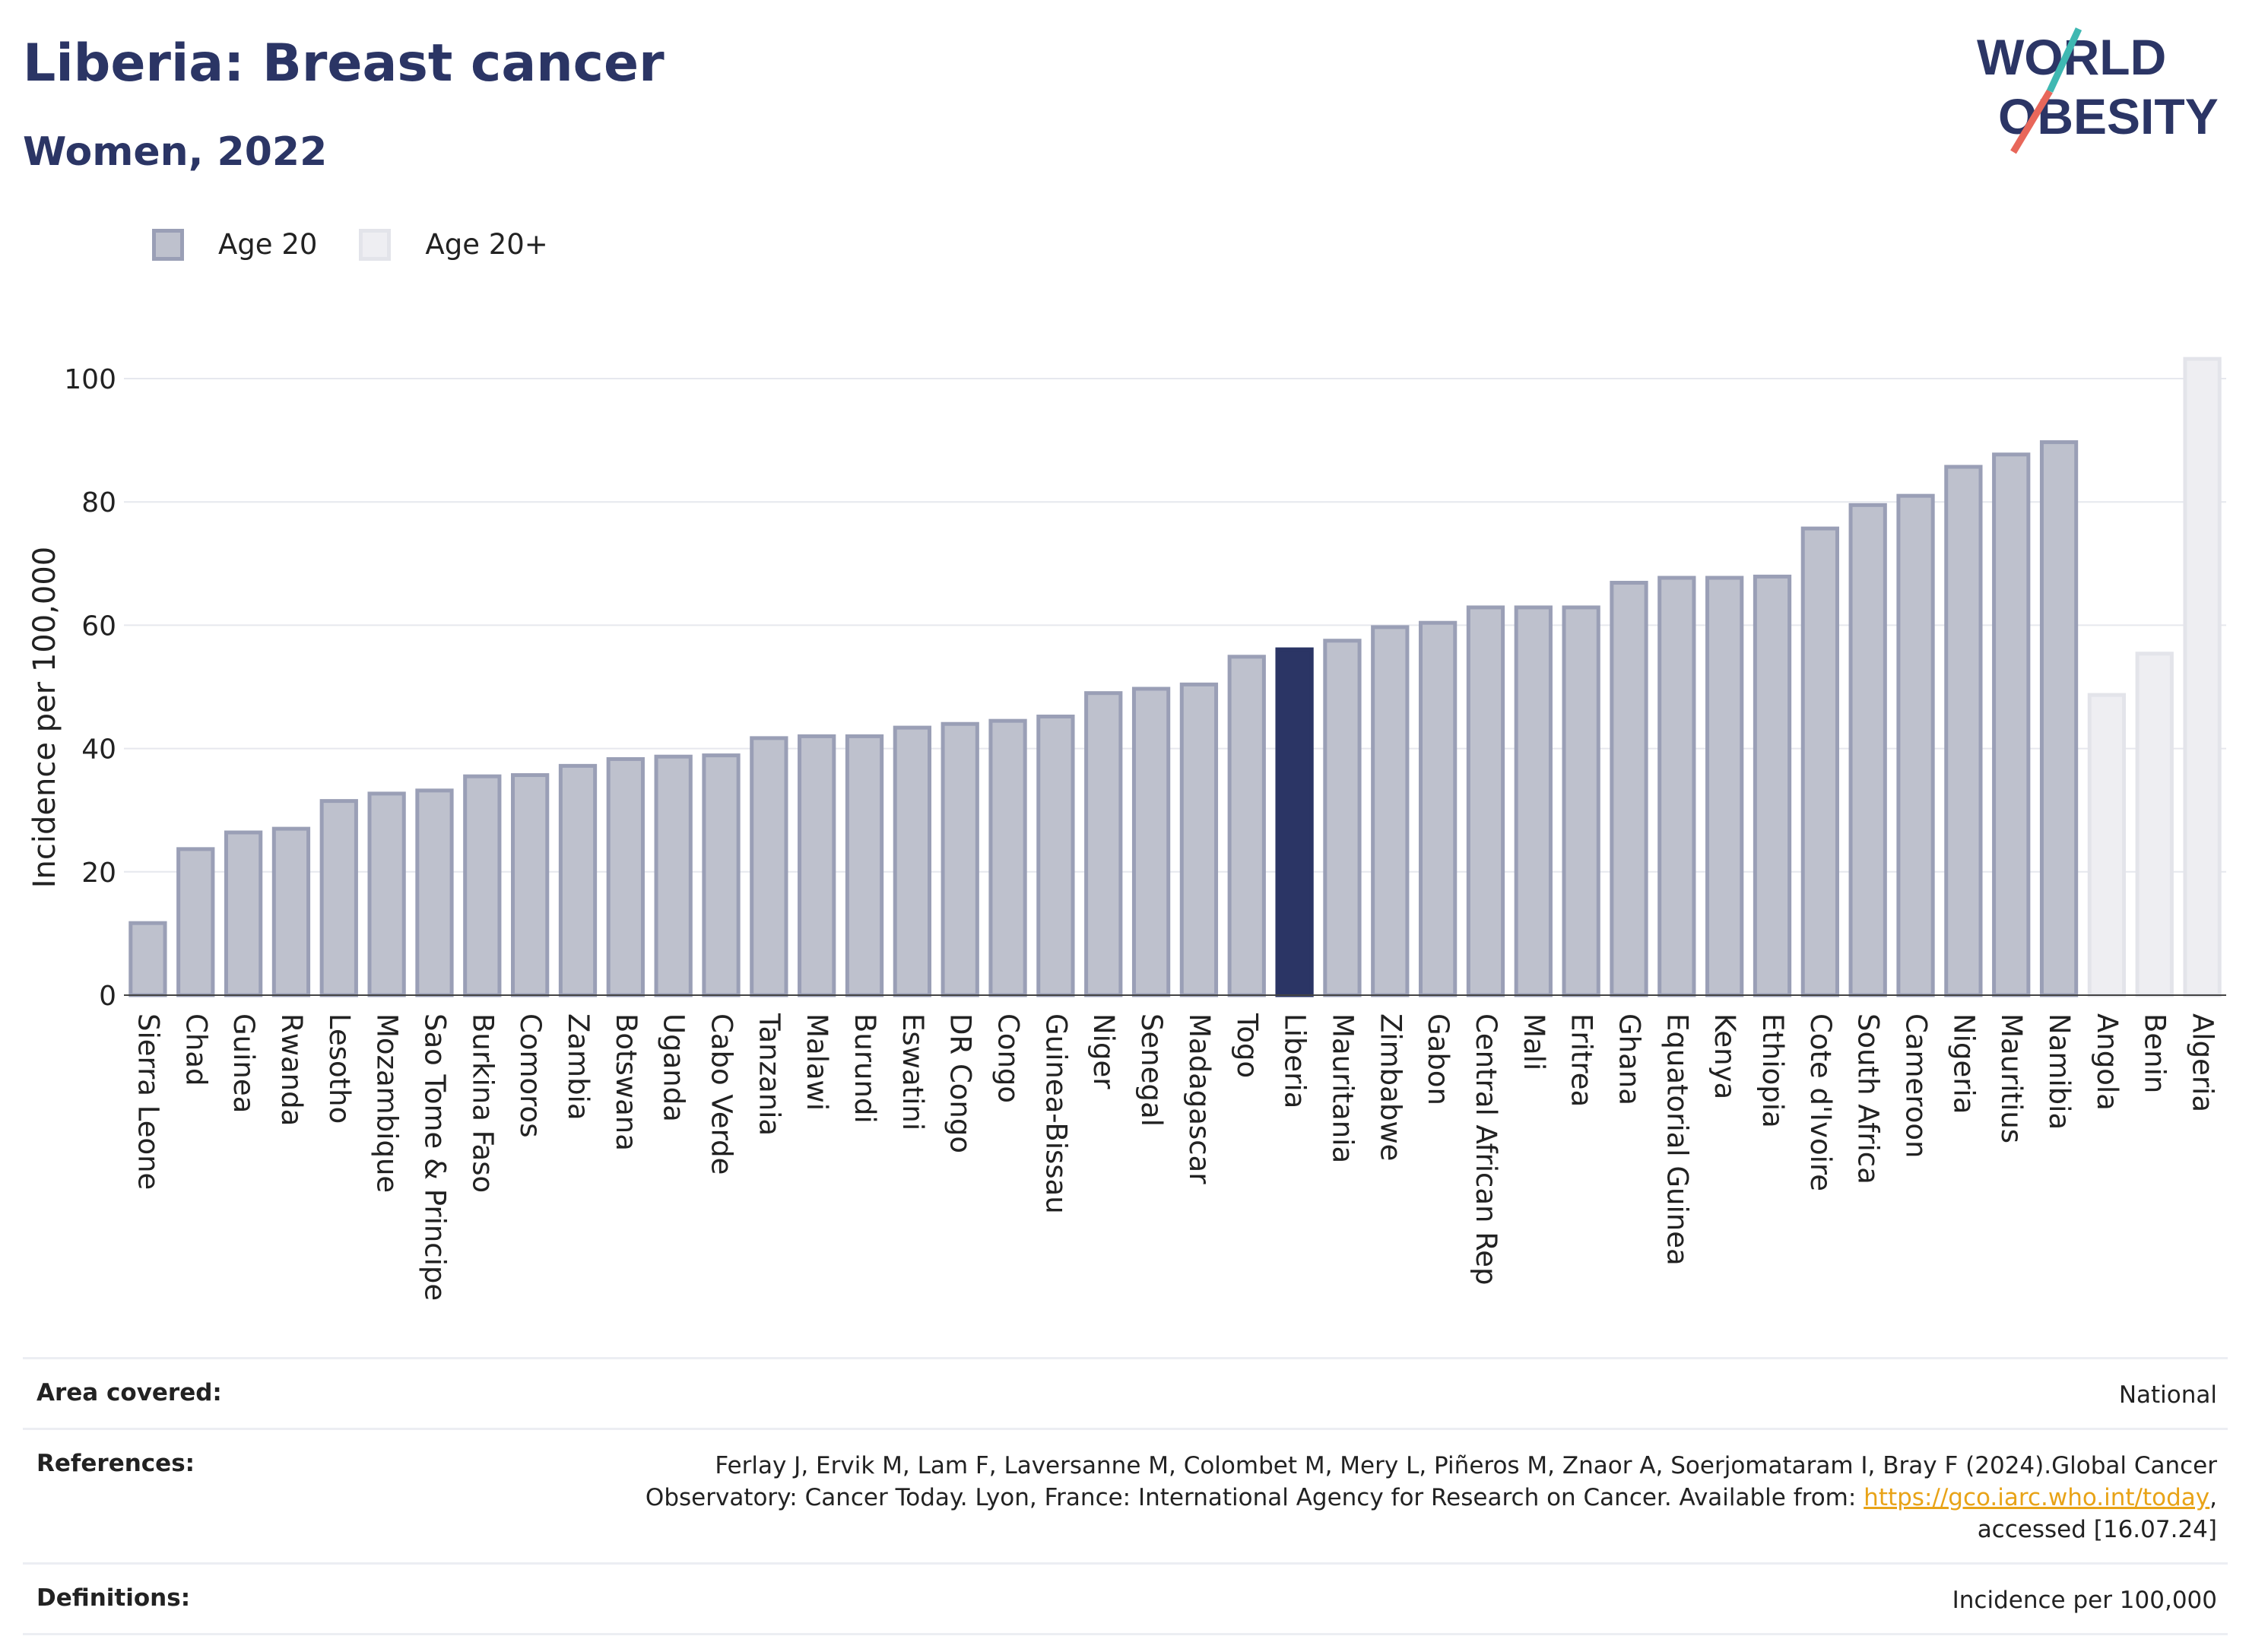  I want to click on x-tick-label: Mauritania, so click(1342, 1088).